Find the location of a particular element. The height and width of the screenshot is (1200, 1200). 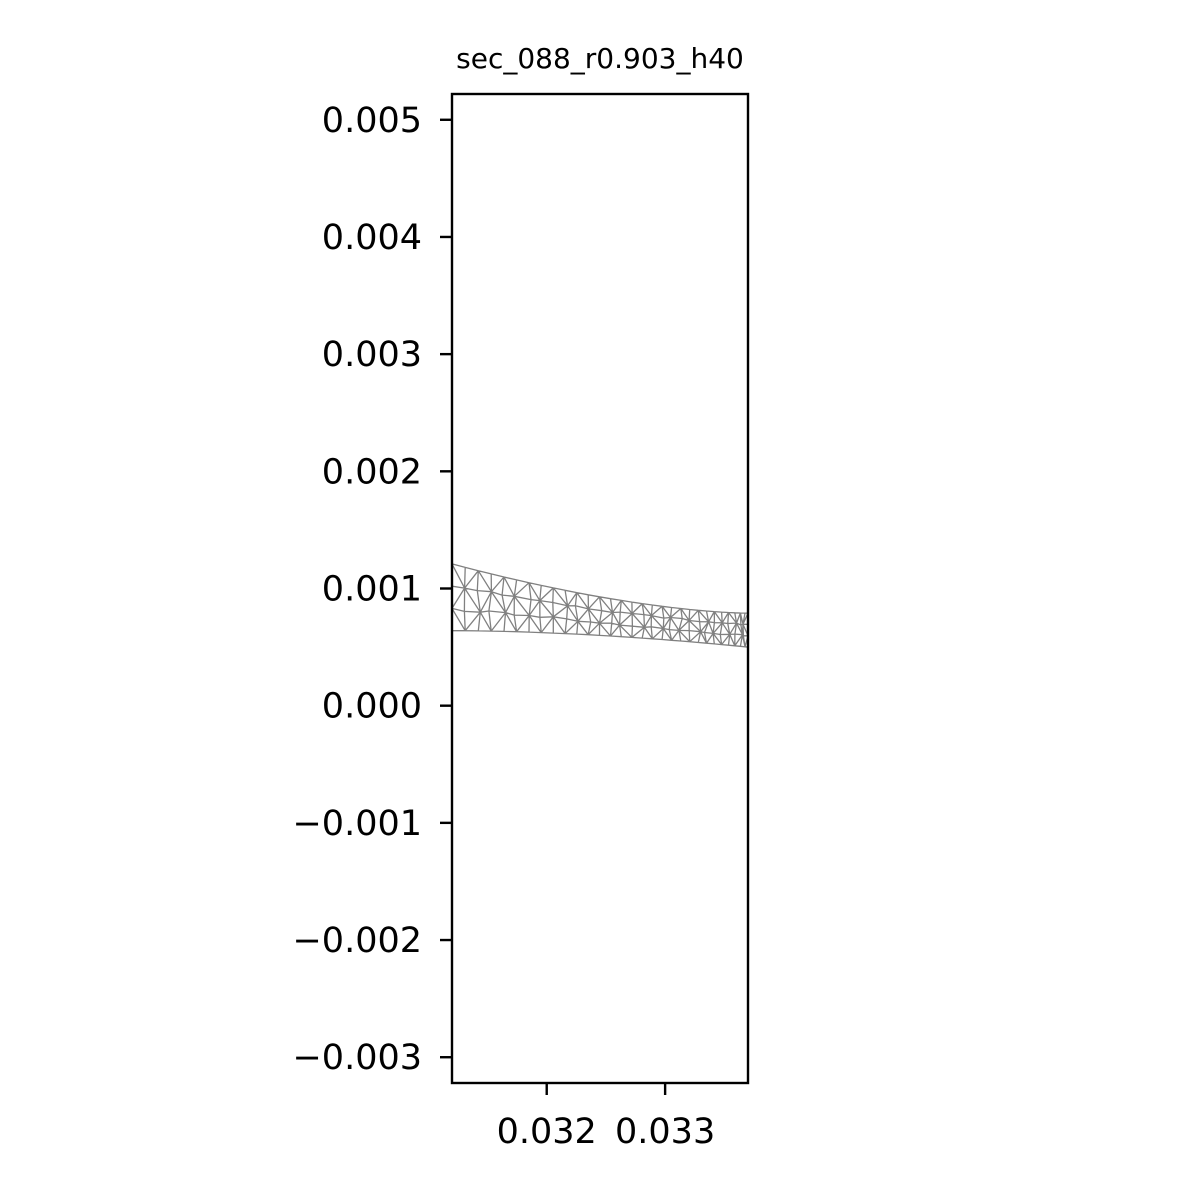

y-tick-label: 0.001 is located at coordinates (372, 590).